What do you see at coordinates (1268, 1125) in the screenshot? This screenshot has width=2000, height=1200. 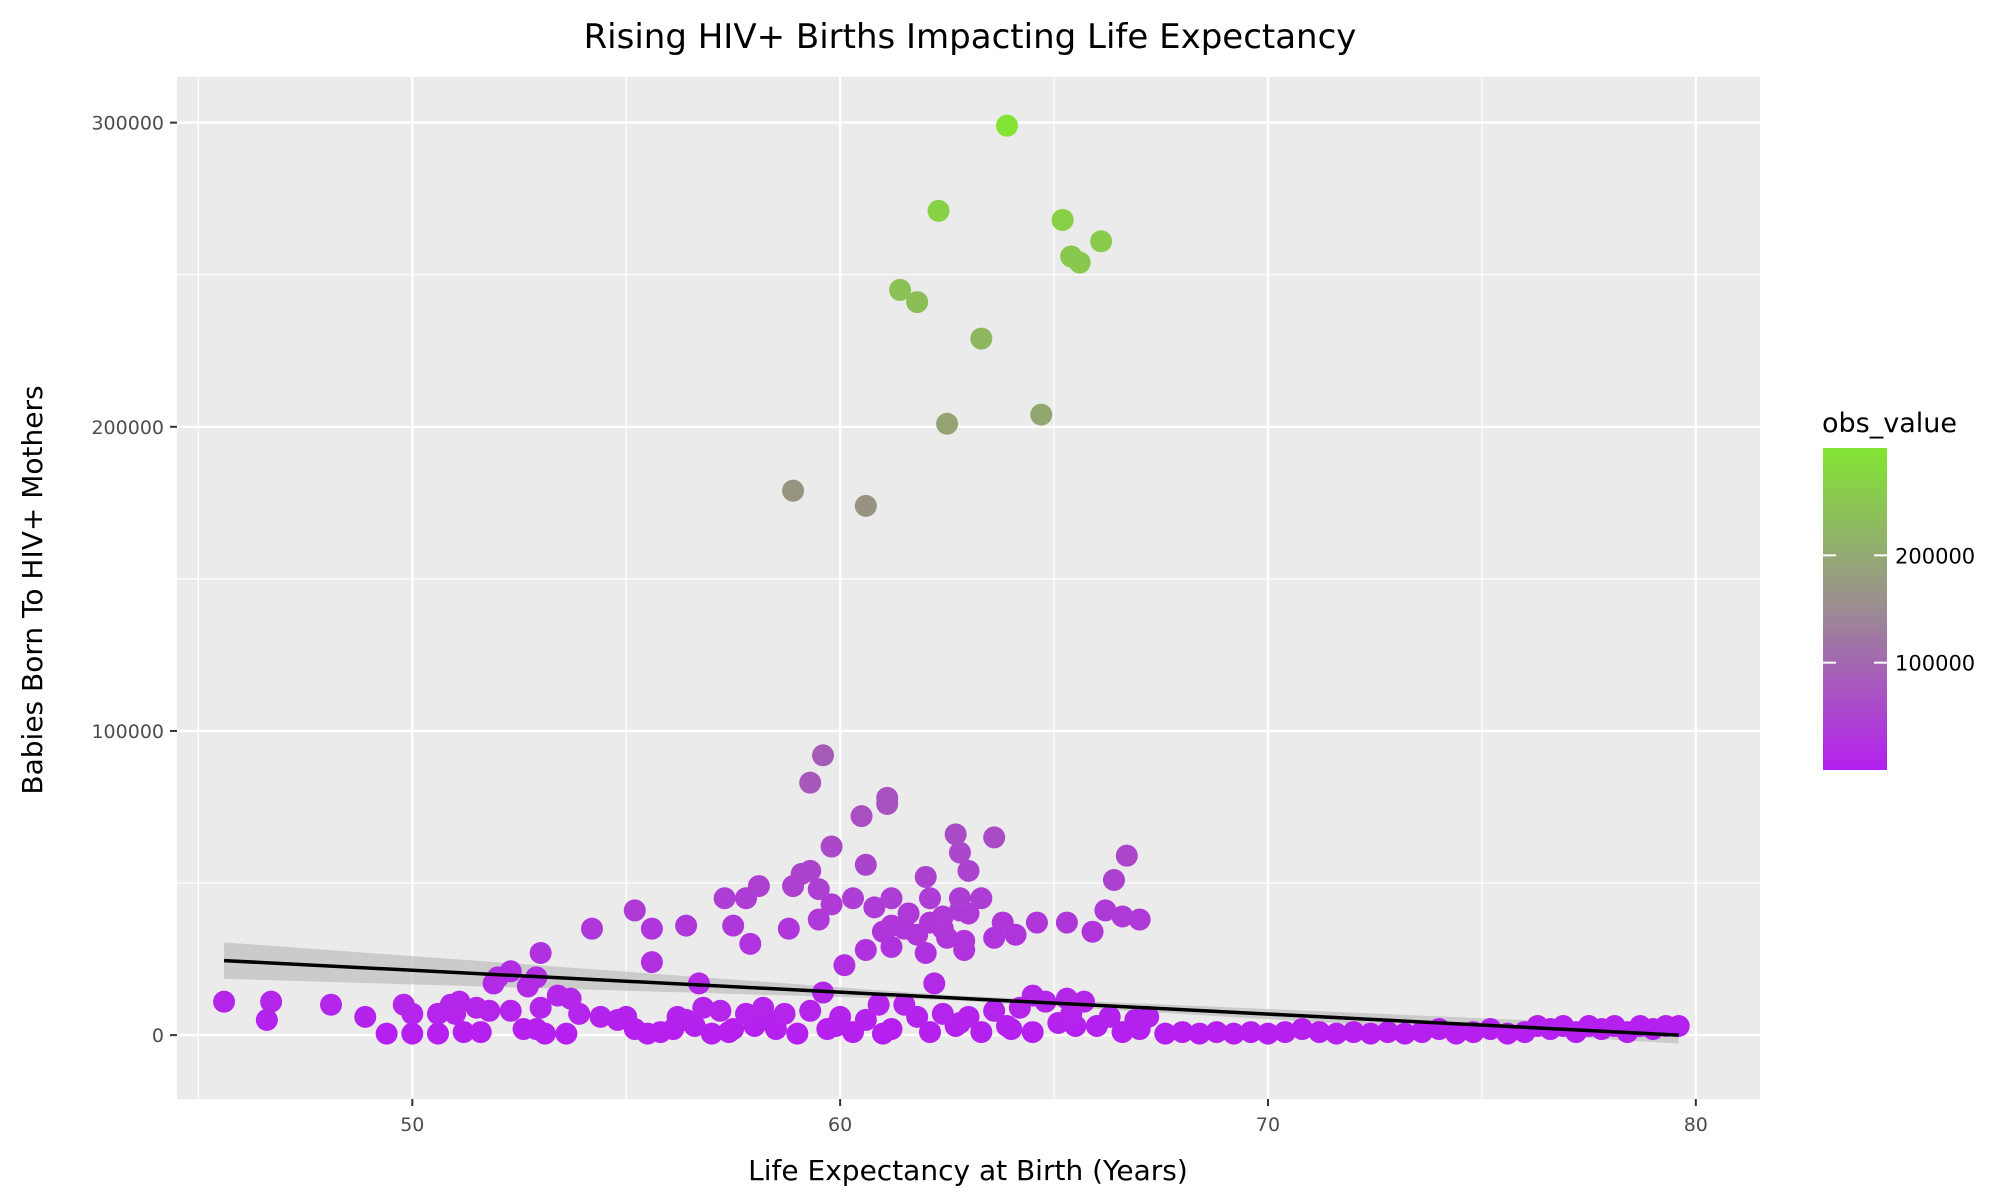 I see `x-tick-label: 70` at bounding box center [1268, 1125].